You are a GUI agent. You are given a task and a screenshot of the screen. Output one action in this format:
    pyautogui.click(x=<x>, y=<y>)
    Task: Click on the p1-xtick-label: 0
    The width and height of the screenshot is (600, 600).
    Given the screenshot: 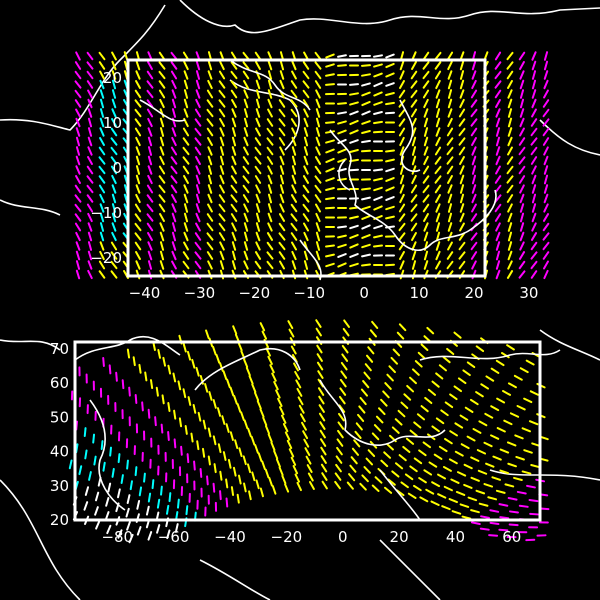 What is the action you would take?
    pyautogui.click(x=364, y=293)
    